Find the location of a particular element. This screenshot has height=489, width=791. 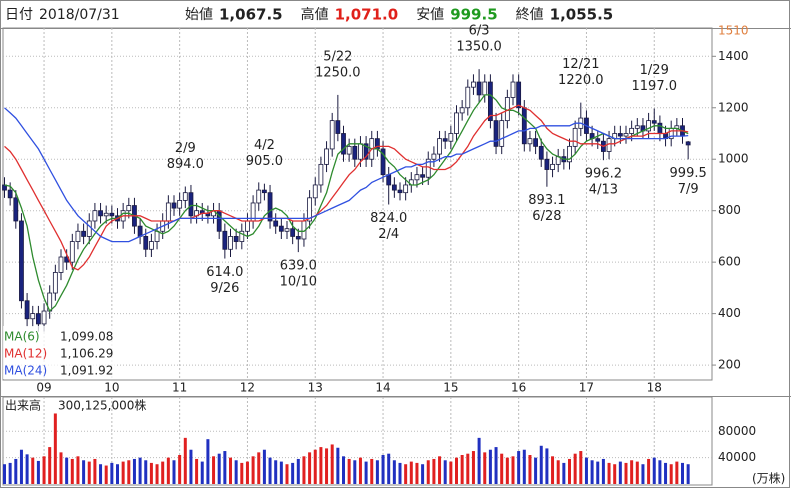

y-tick-label: 400 is located at coordinates (729, 313).